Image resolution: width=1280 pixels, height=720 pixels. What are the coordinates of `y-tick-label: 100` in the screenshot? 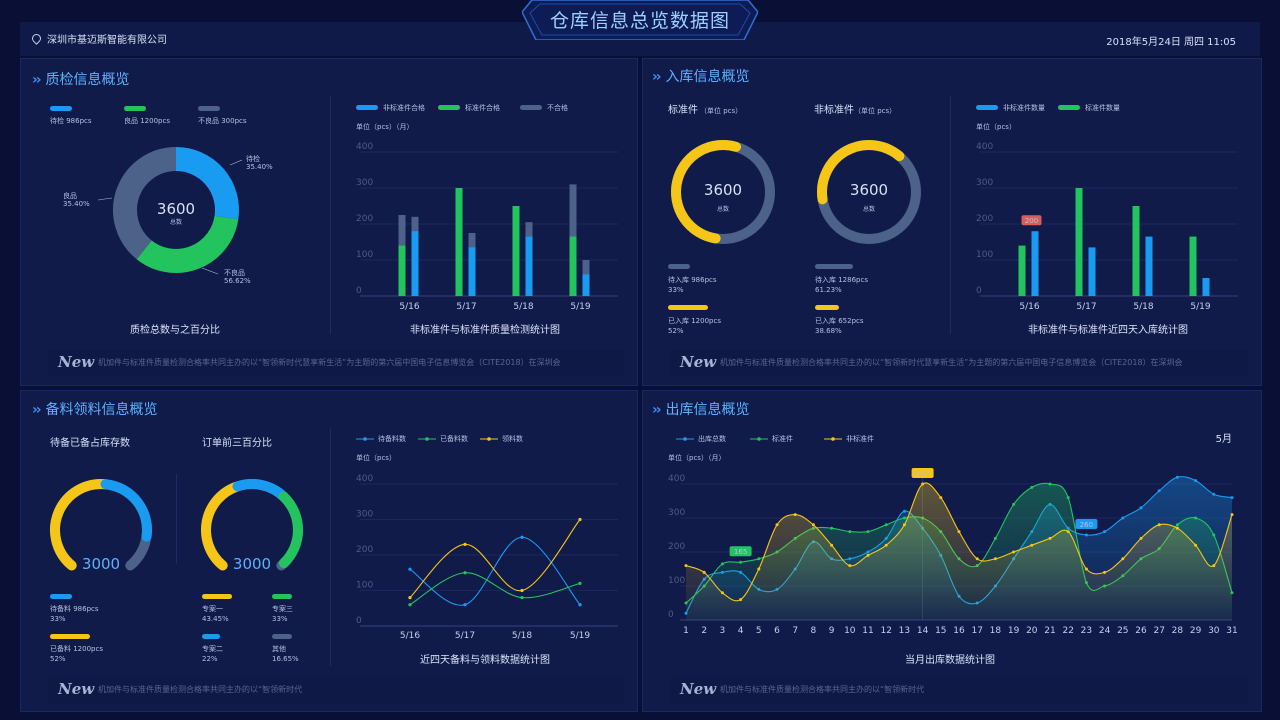 It's located at (676, 581).